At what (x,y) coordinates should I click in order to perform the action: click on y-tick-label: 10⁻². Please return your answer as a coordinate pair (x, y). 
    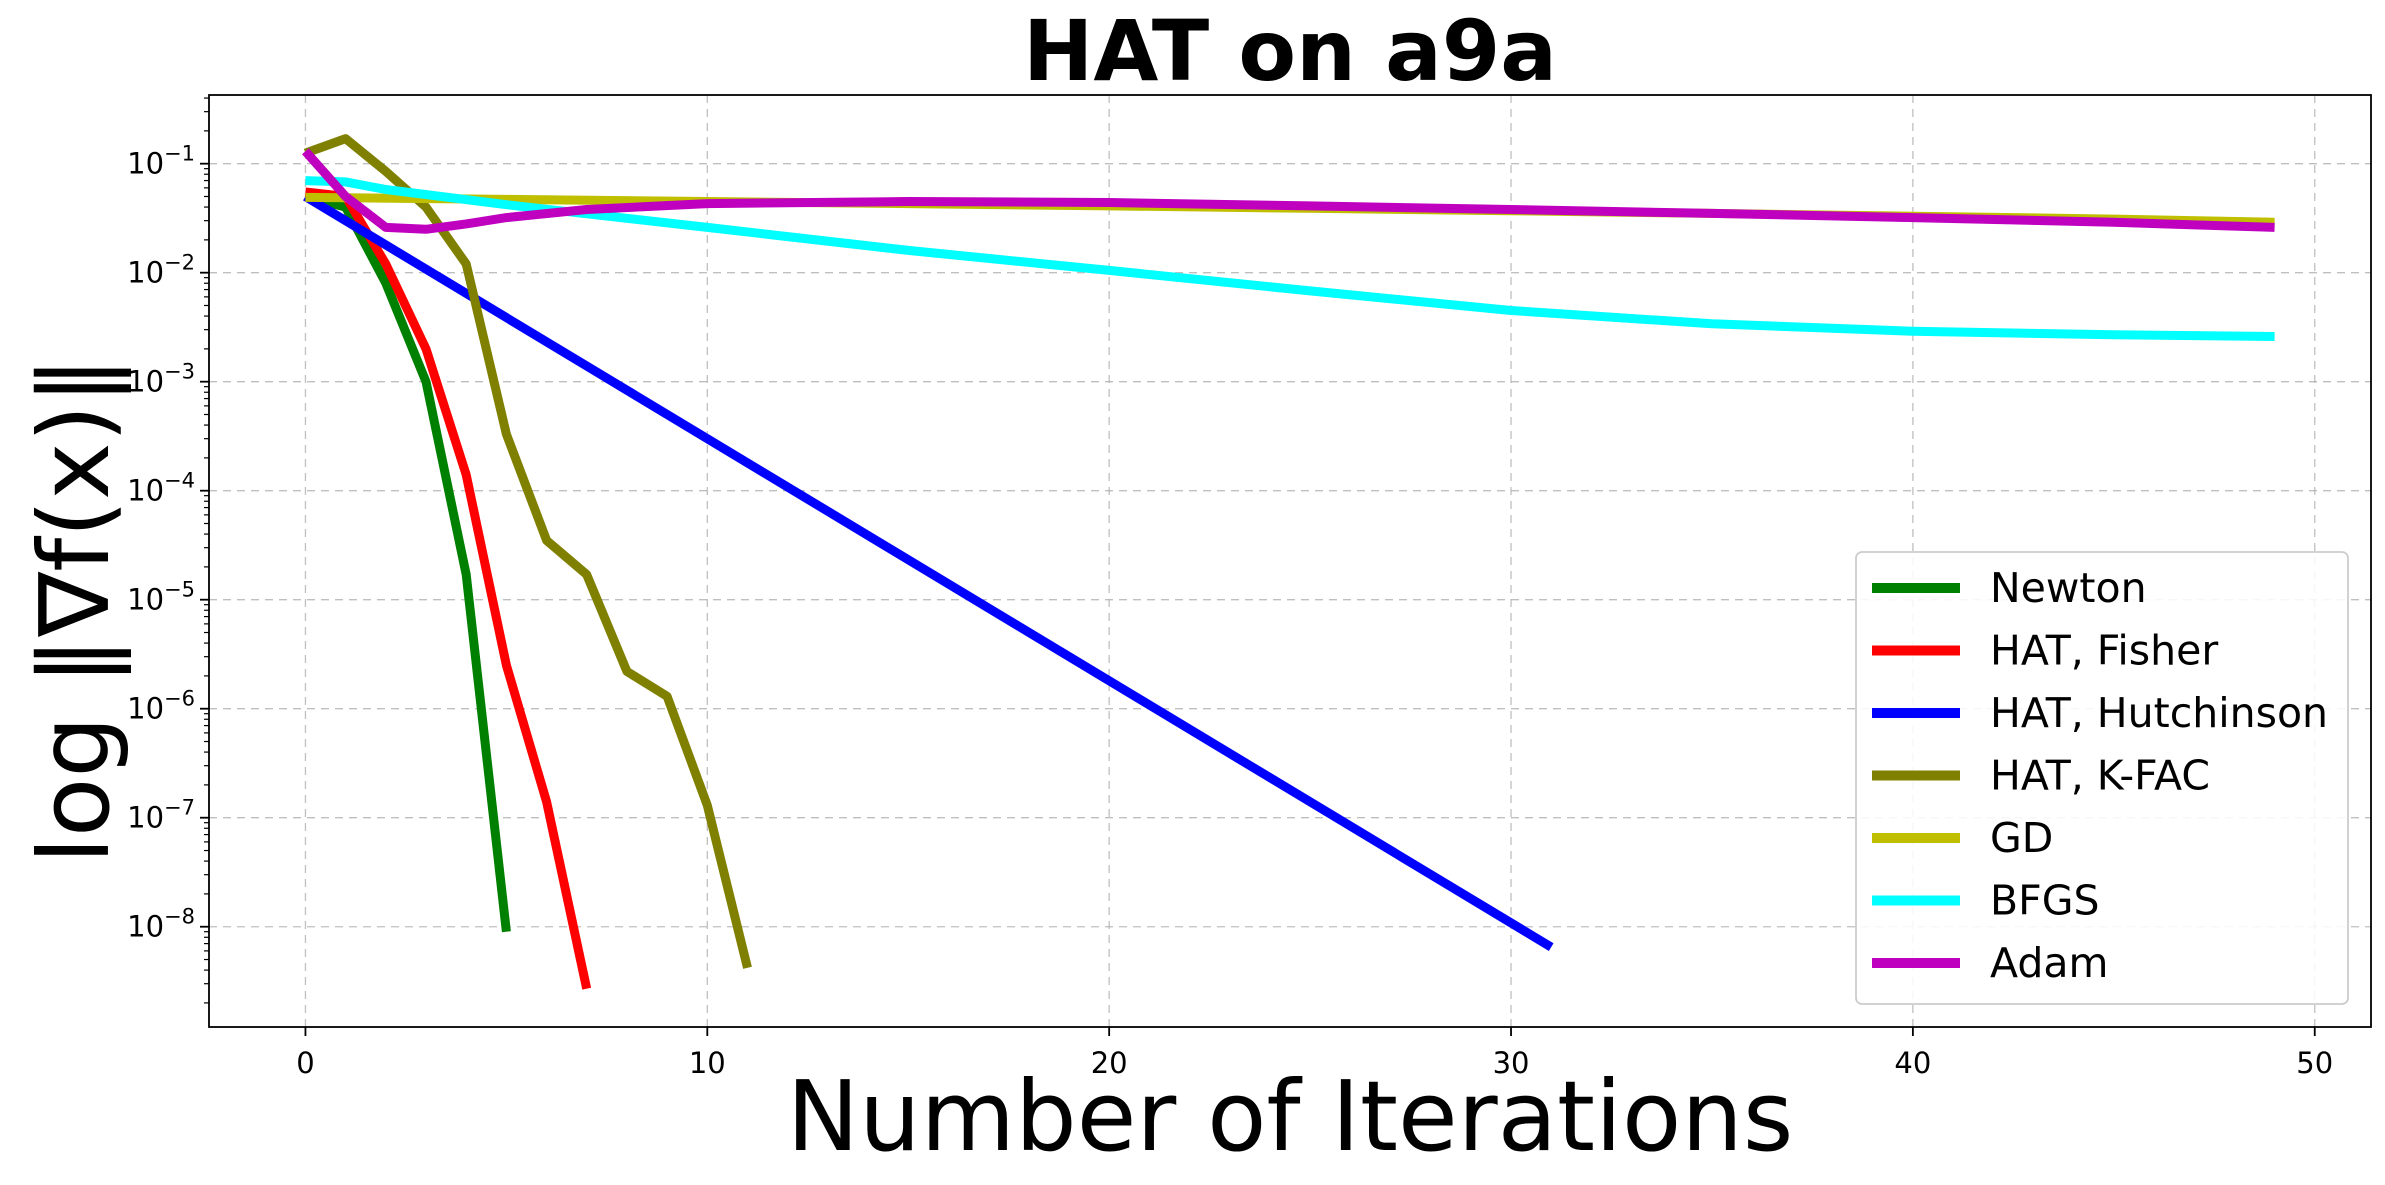
    Looking at the image, I should click on (161, 270).